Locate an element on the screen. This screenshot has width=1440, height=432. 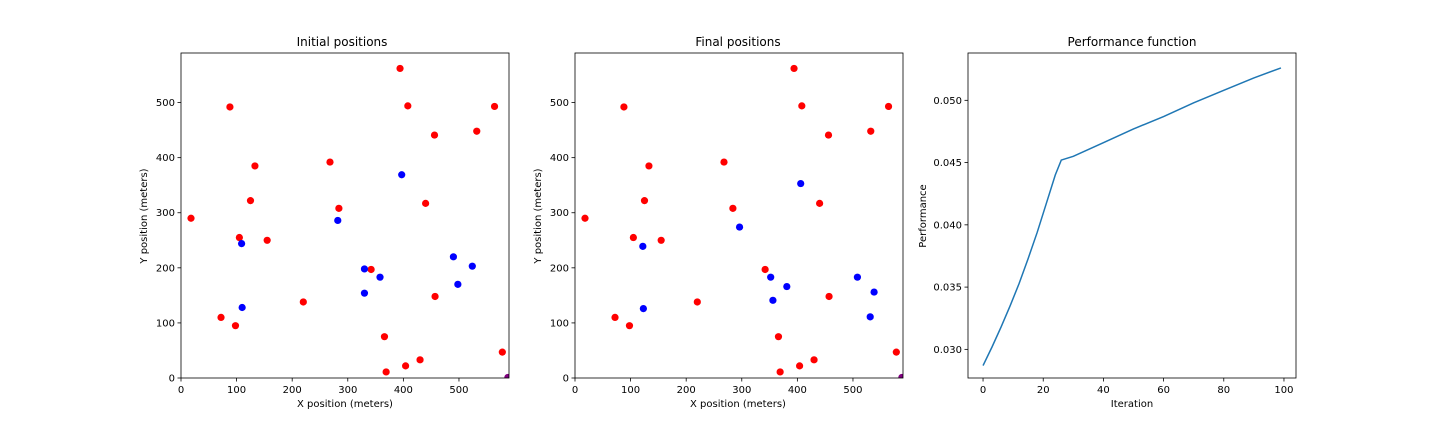
y-tick-label: 500 is located at coordinates (165, 103).